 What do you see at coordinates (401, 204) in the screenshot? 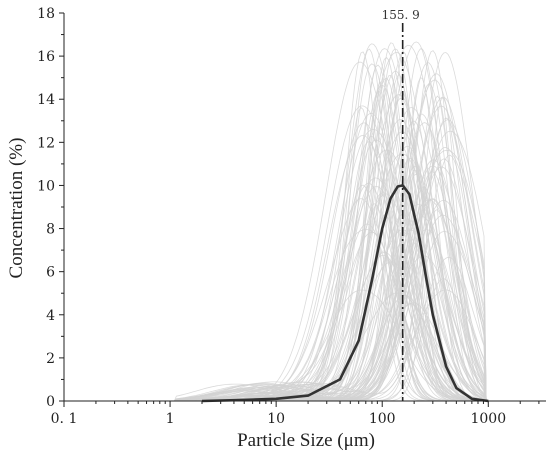
I see `median-annotation: 155. 9` at bounding box center [401, 204].